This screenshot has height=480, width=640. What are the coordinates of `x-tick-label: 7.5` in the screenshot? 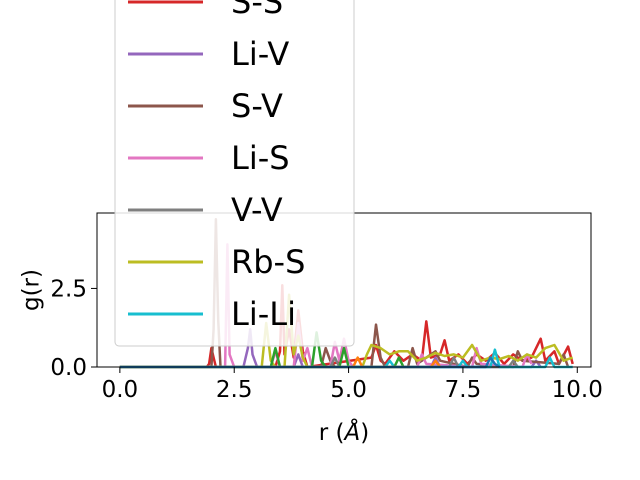 It's located at (463, 390).